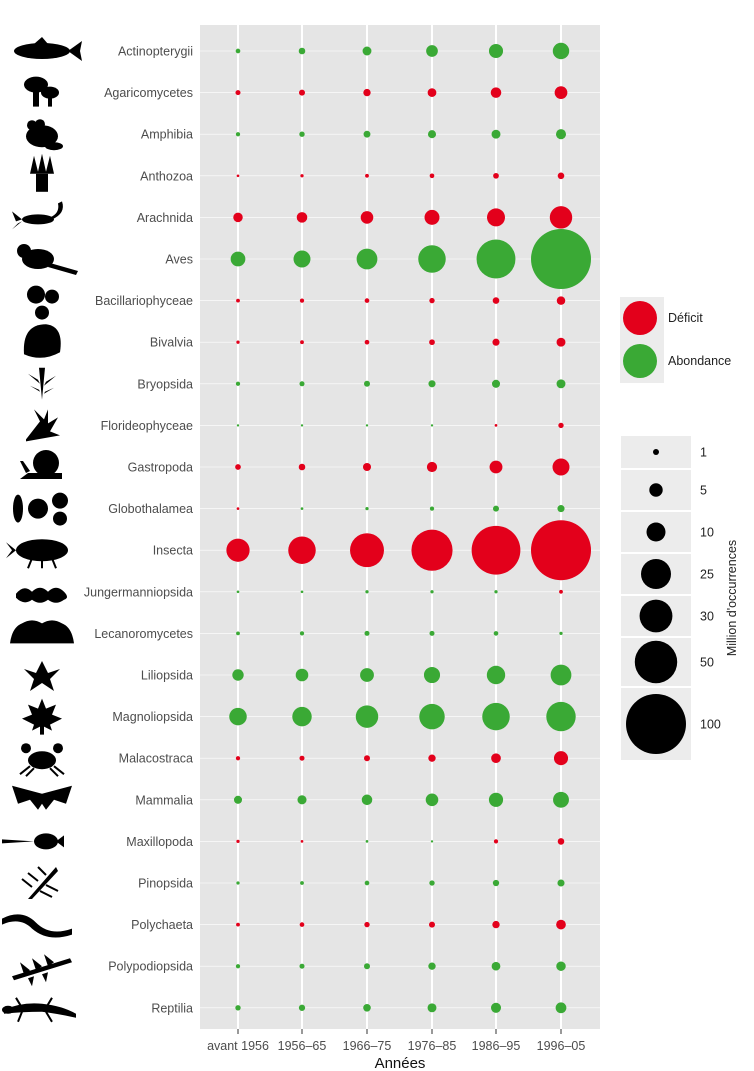 This screenshot has height=1071, width=754. Describe the element at coordinates (179, 260) in the screenshot. I see `y-tick-label: Aves` at that location.